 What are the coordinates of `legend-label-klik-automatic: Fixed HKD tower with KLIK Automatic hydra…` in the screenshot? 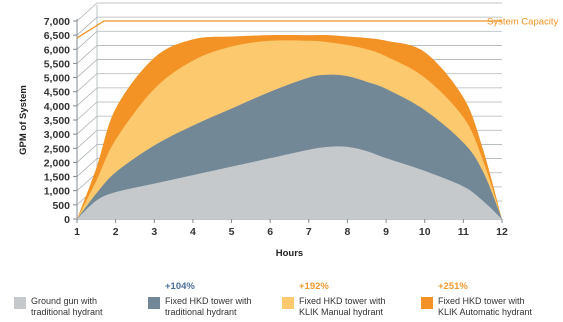 It's located at (485, 306).